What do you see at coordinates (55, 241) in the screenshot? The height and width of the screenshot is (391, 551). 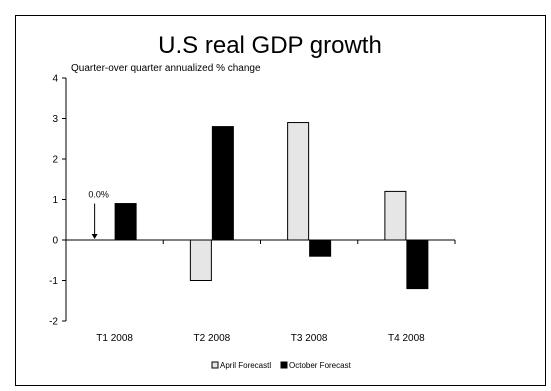 I see `y-tick-label: 0` at bounding box center [55, 241].